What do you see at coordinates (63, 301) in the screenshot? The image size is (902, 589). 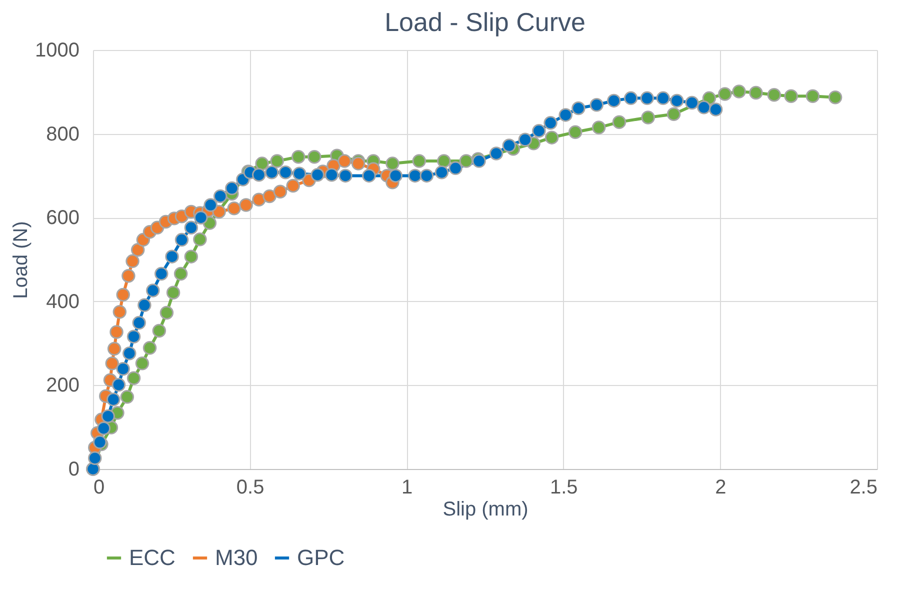 I see `y-tick-label: 400` at bounding box center [63, 301].